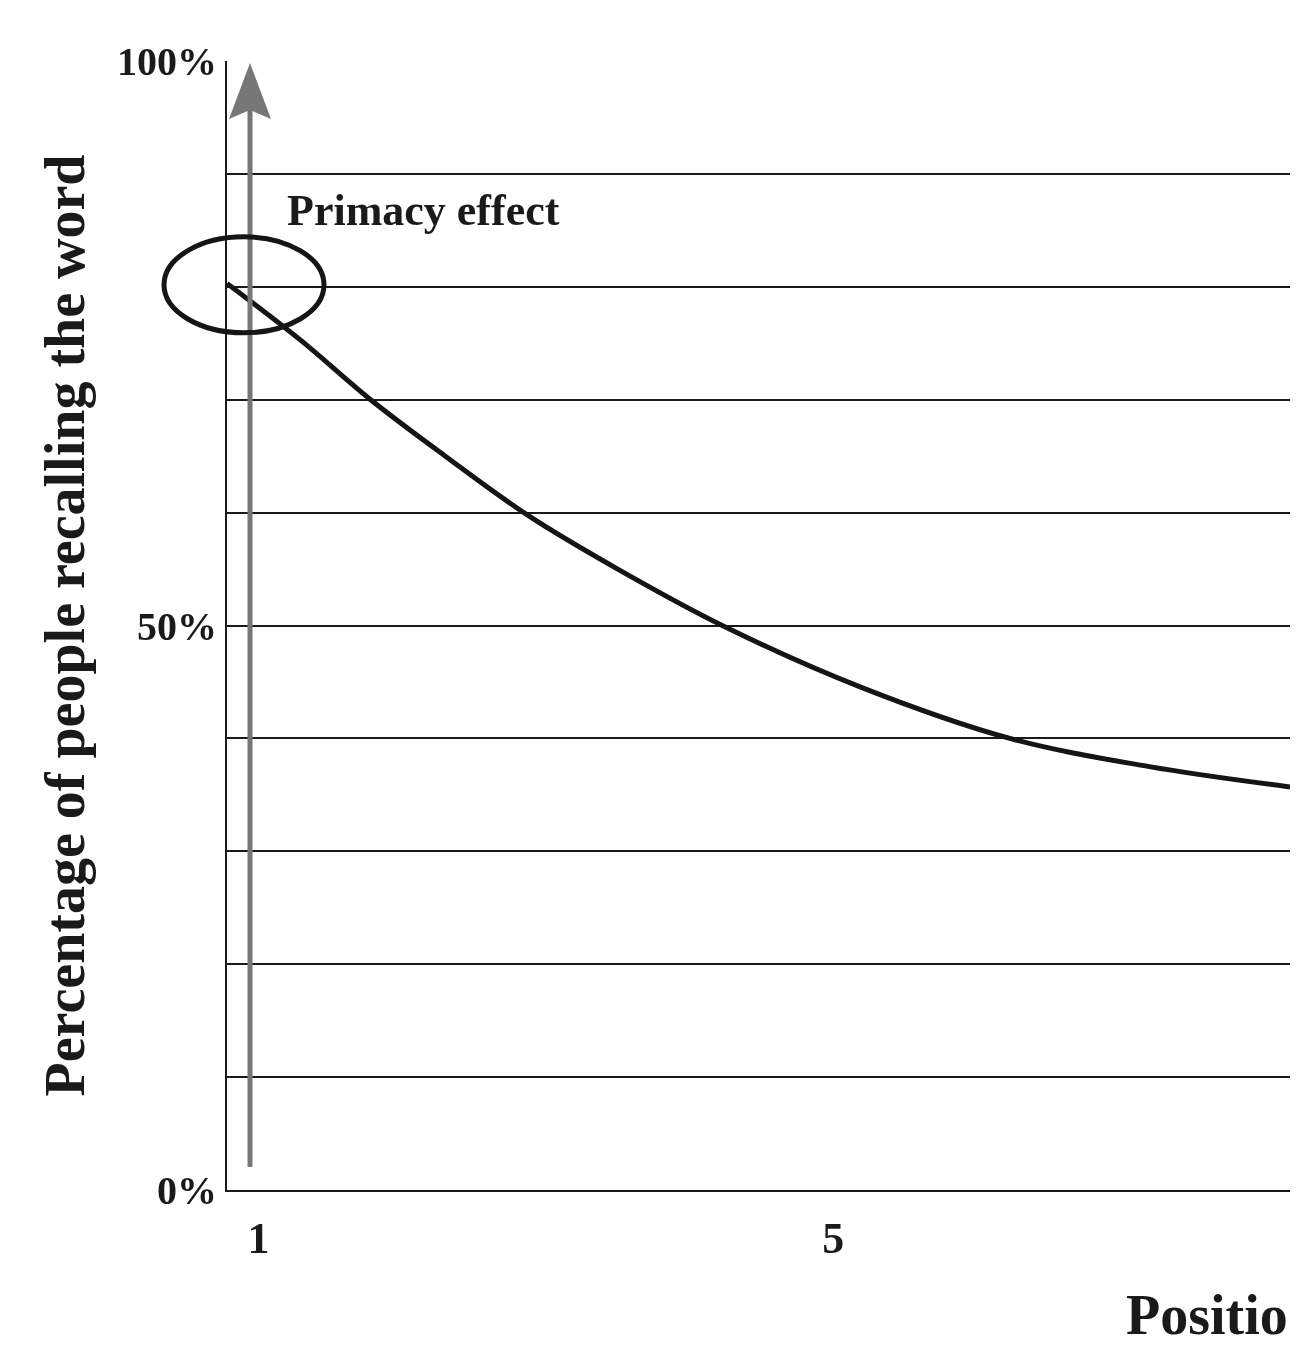  I want to click on y-axis-title: Percentage of people recalling the word, so click(65, 625).